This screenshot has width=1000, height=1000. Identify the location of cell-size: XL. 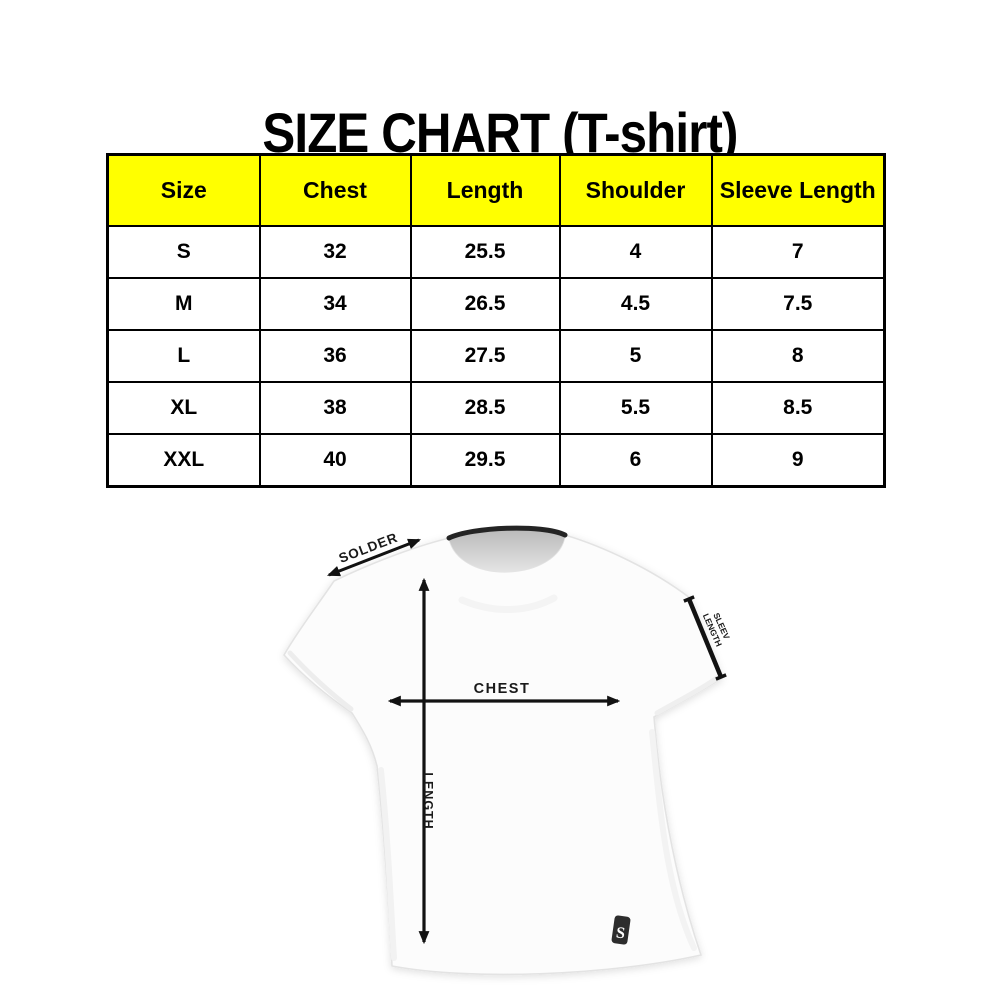
(183, 408).